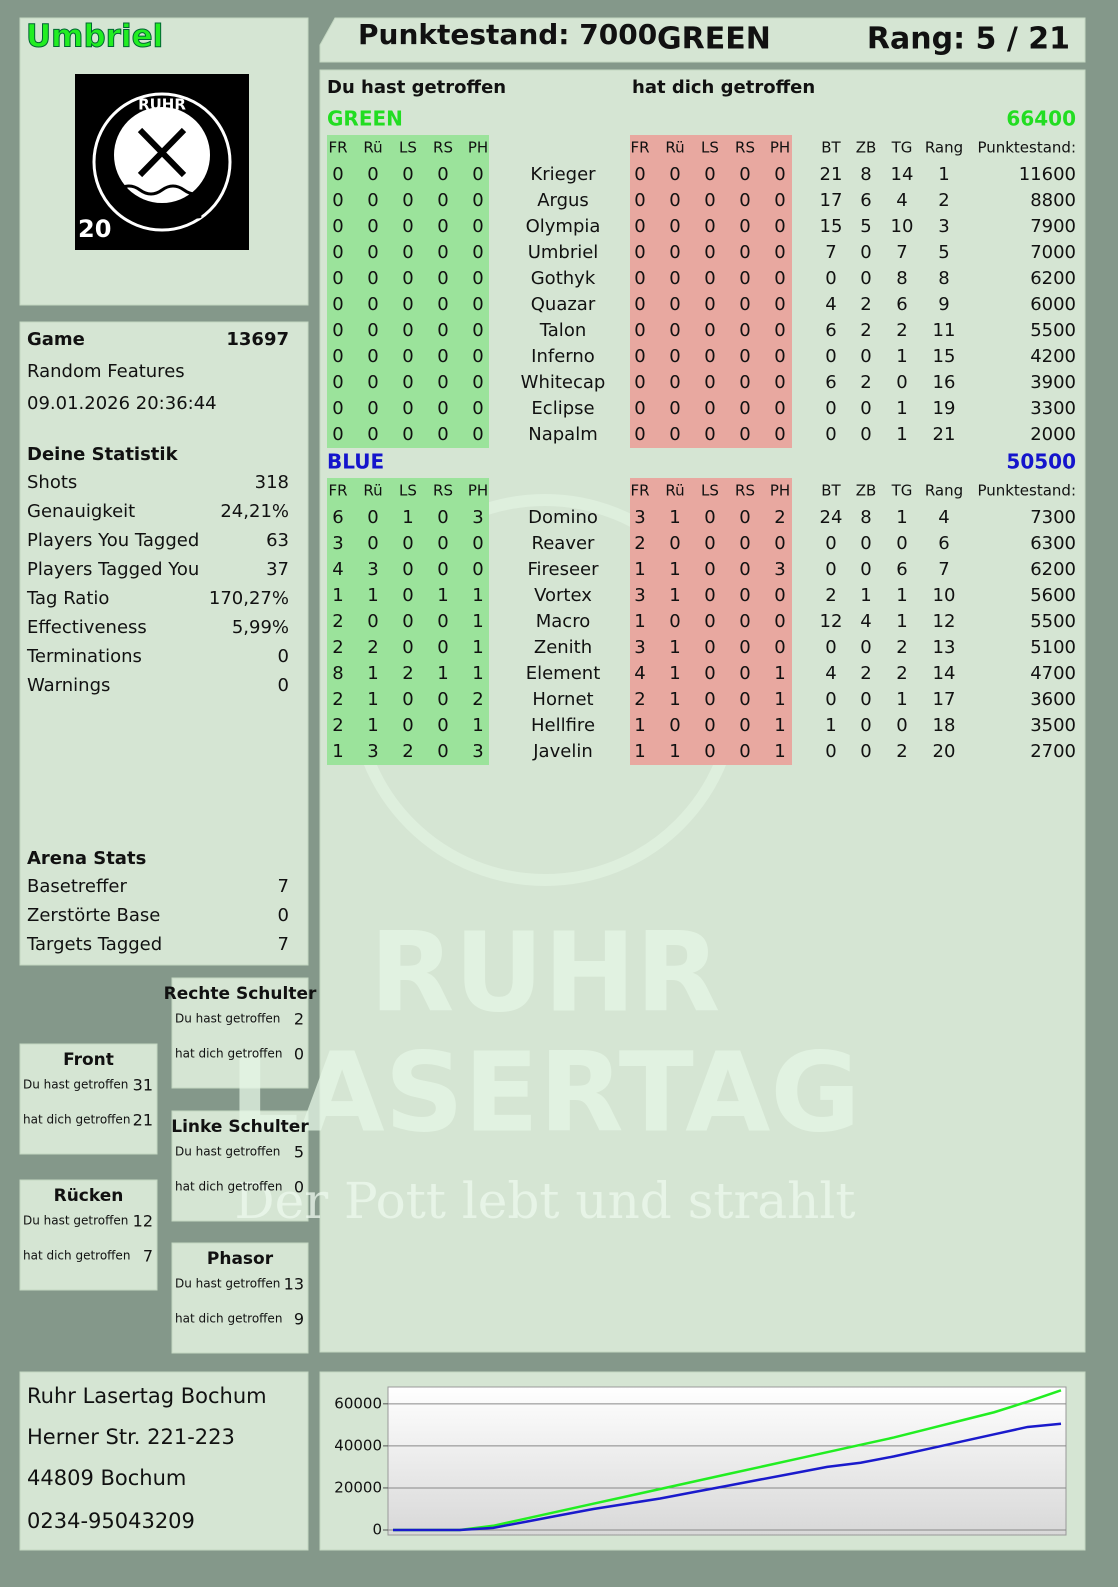 The height and width of the screenshot is (1587, 1118). What do you see at coordinates (1053, 517) in the screenshot?
I see `cell: 7300` at bounding box center [1053, 517].